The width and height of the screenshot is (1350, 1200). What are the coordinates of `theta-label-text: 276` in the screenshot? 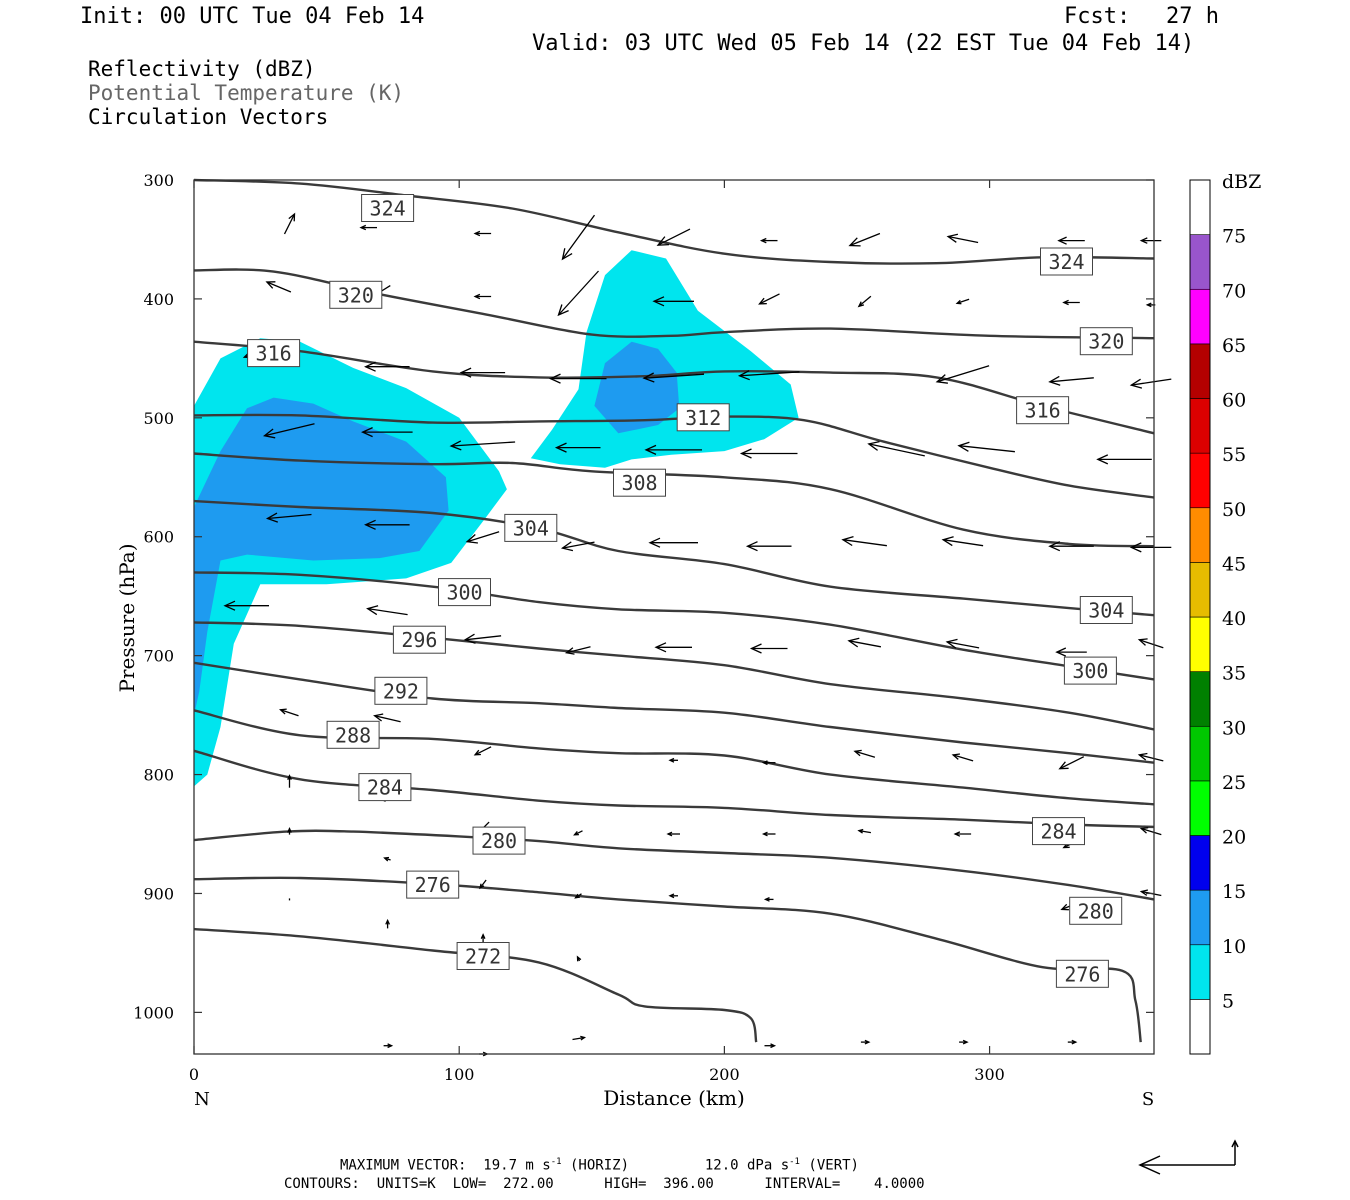 It's located at (433, 885).